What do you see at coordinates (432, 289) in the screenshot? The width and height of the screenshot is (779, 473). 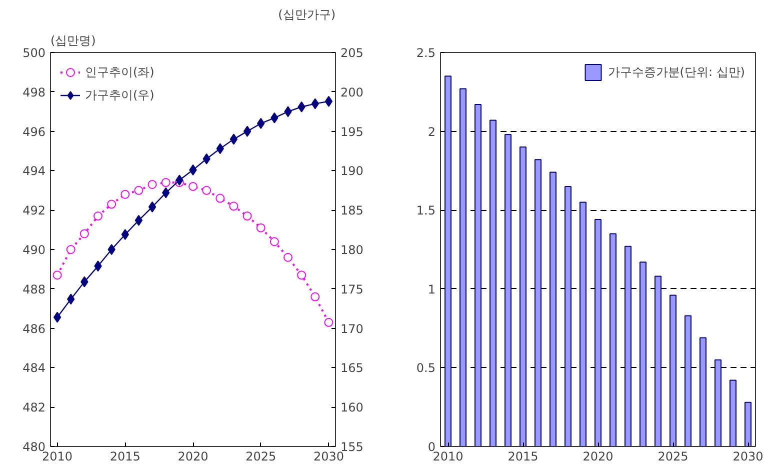 I see `y-tick-label: 1` at bounding box center [432, 289].